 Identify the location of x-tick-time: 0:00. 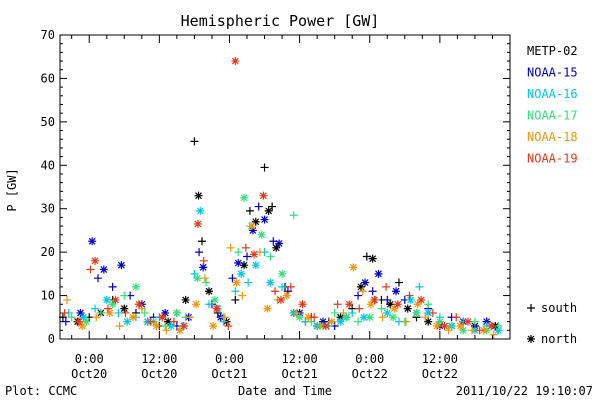
(229, 359).